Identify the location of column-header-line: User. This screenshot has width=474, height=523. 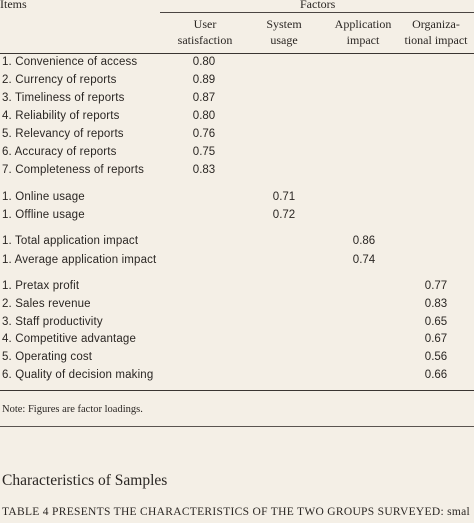
(205, 24).